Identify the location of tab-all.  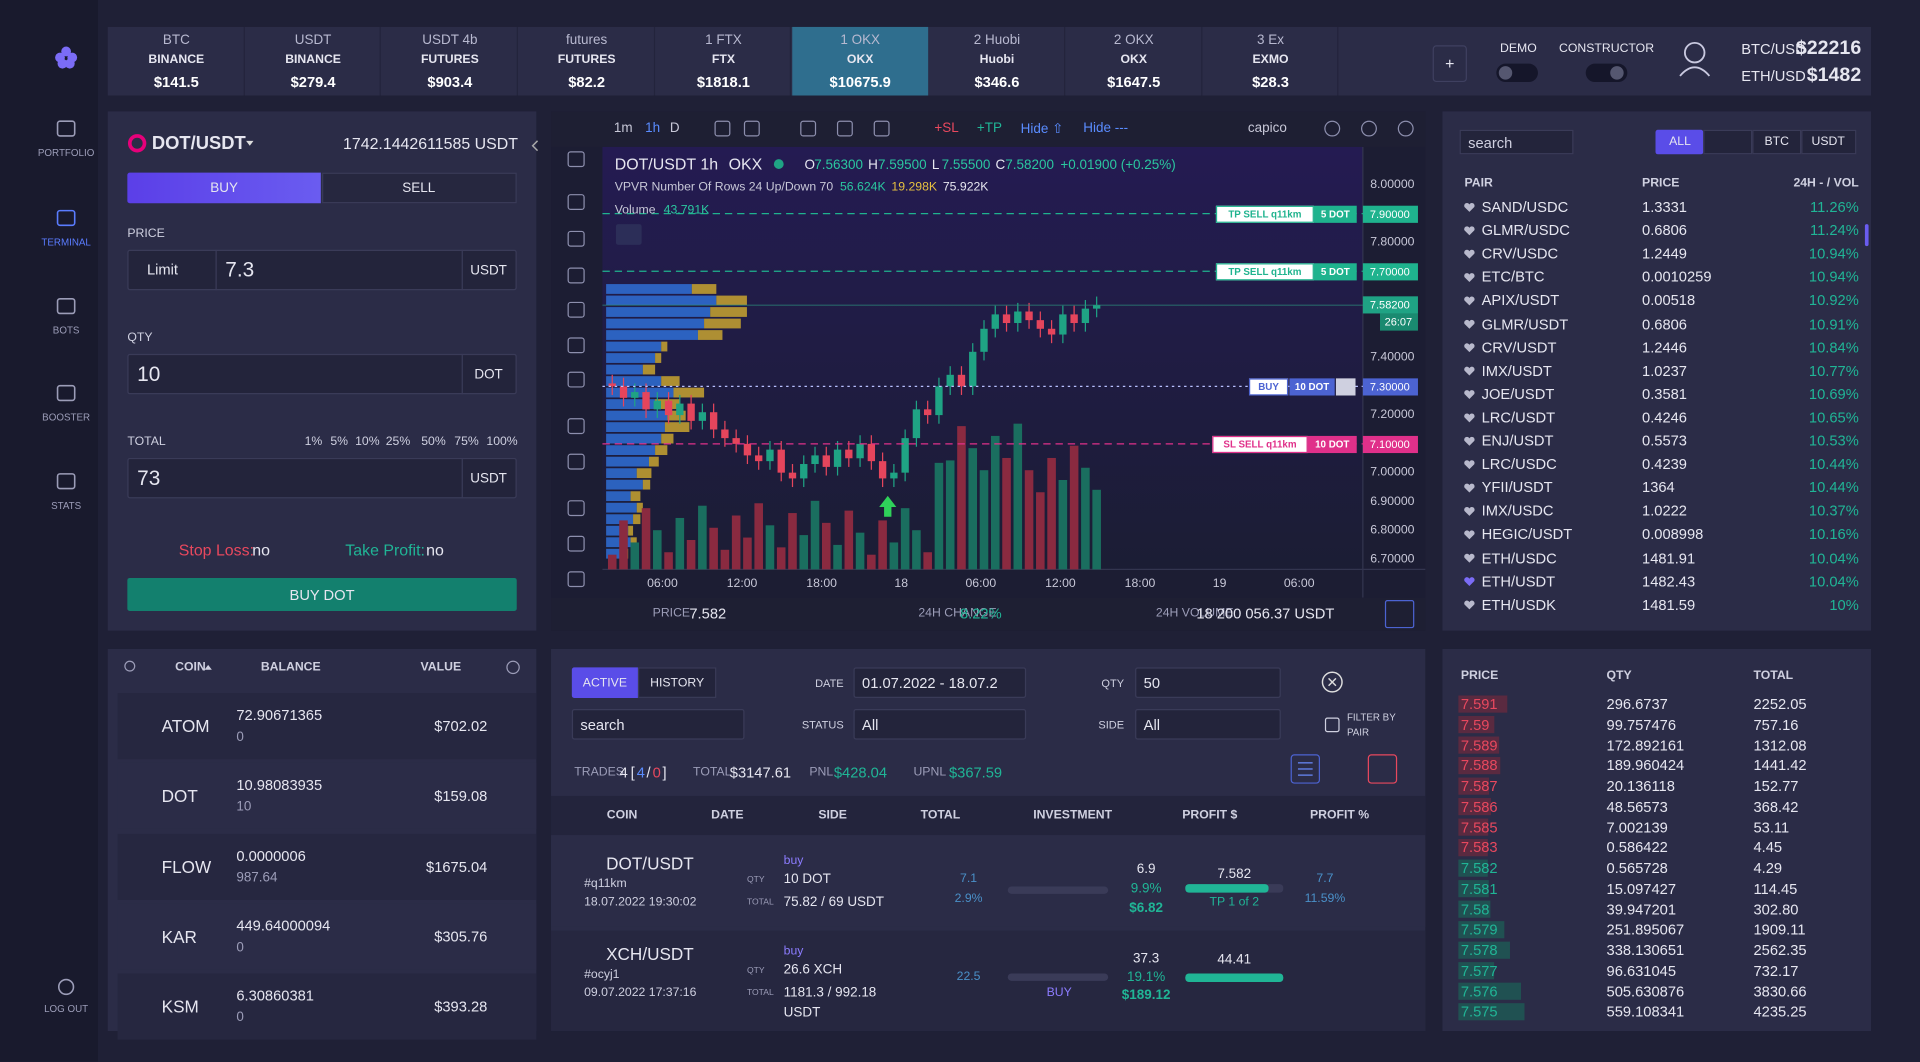
(1679, 142).